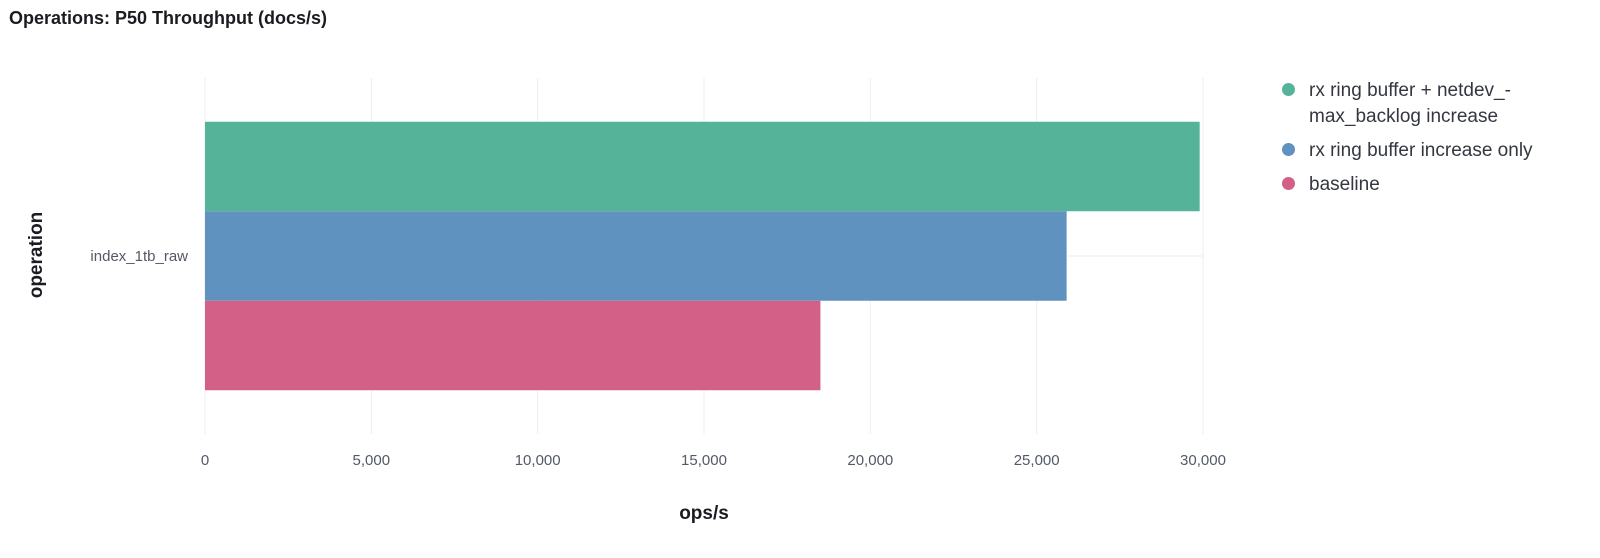  Describe the element at coordinates (168, 18) in the screenshot. I see `panel-title: Operations: P50 Throughput (docs/s)` at that location.